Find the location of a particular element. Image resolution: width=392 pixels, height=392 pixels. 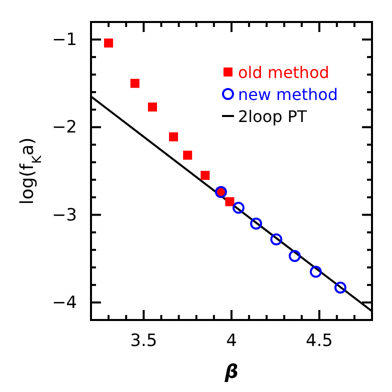

y-tick-label: −3 is located at coordinates (64, 215).